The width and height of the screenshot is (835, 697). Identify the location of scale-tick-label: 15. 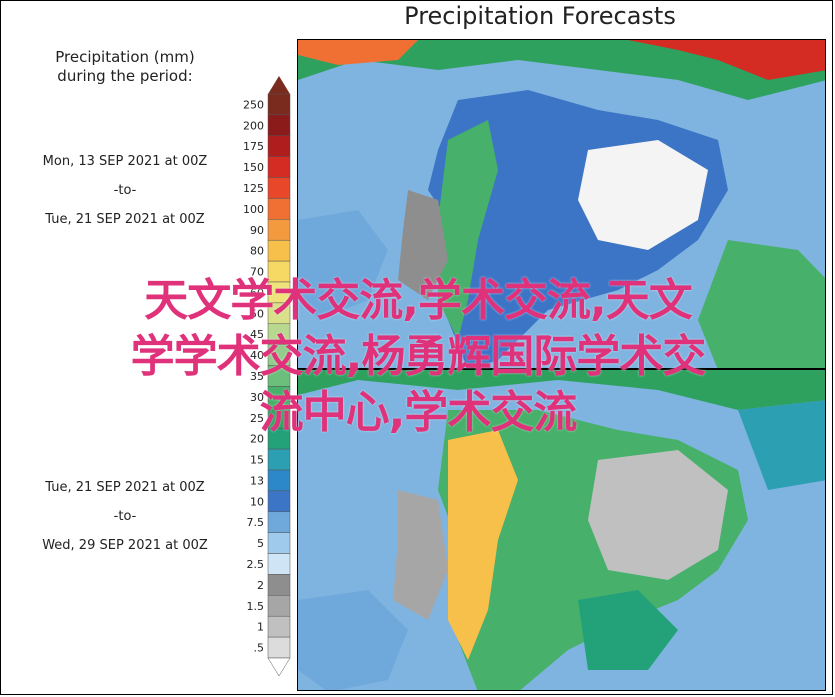
(257, 460).